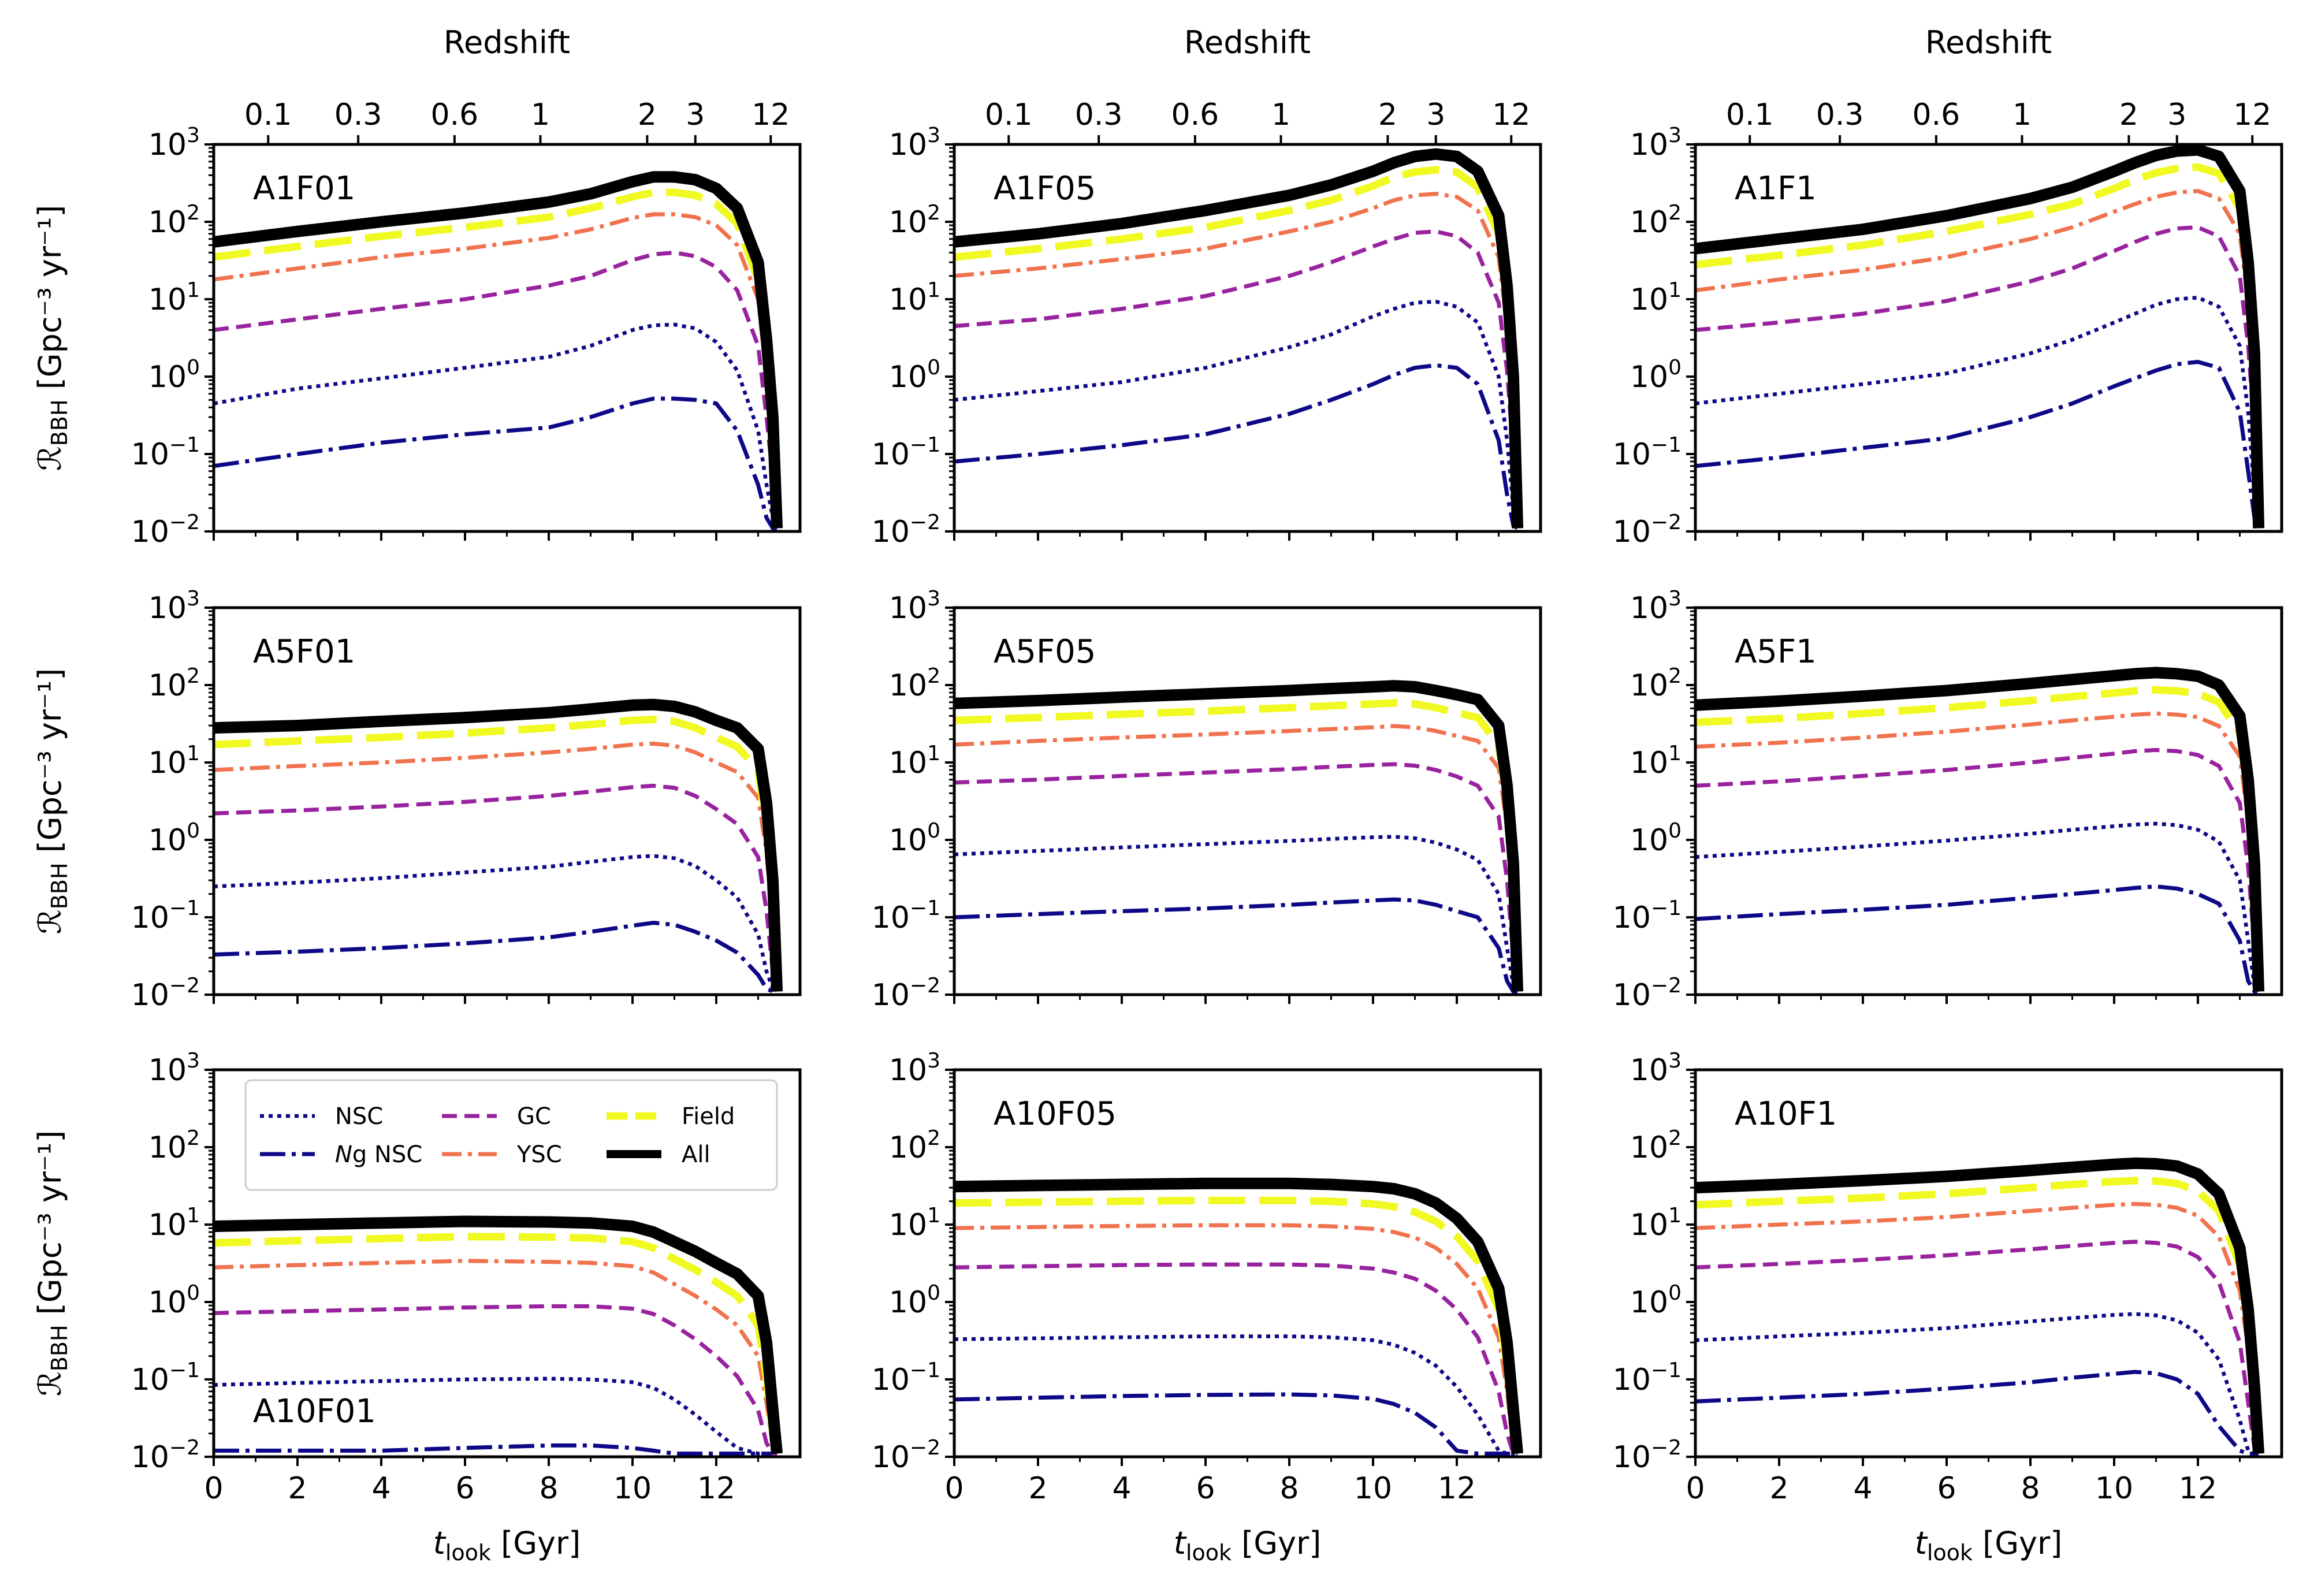  Describe the element at coordinates (2198, 1489) in the screenshot. I see `x-tick-label: 12` at that location.